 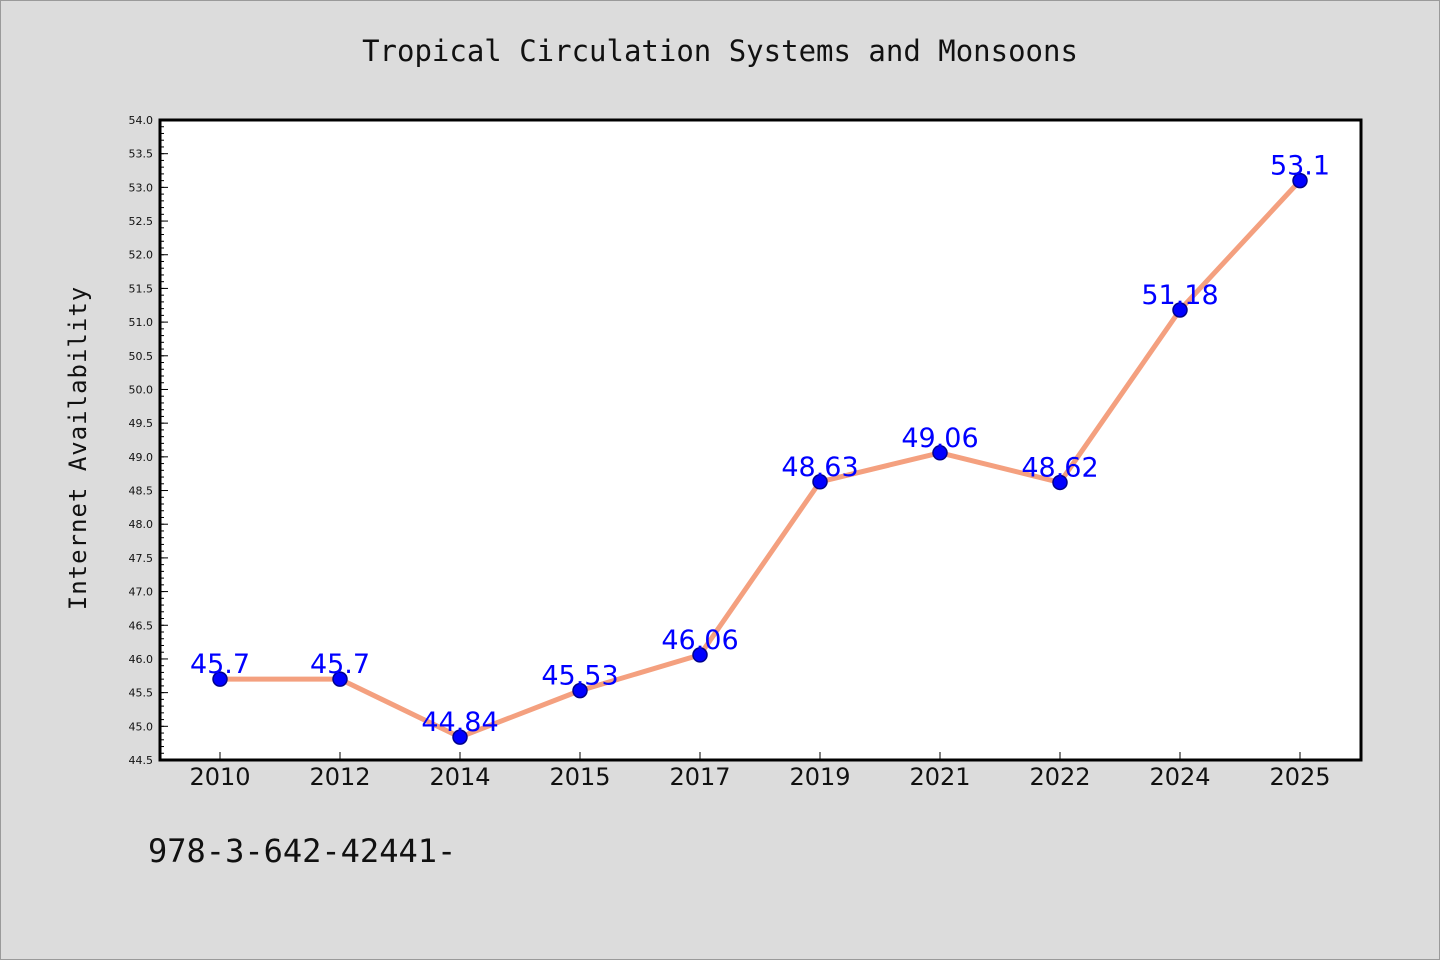 What do you see at coordinates (459, 777) in the screenshot?
I see `x-tick-label: 2014` at bounding box center [459, 777].